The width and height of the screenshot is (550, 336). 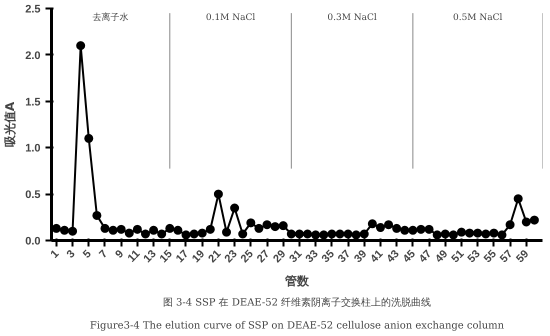 What do you see at coordinates (477, 17) in the screenshot?
I see `annotation: 0.5M NaCl` at bounding box center [477, 17].